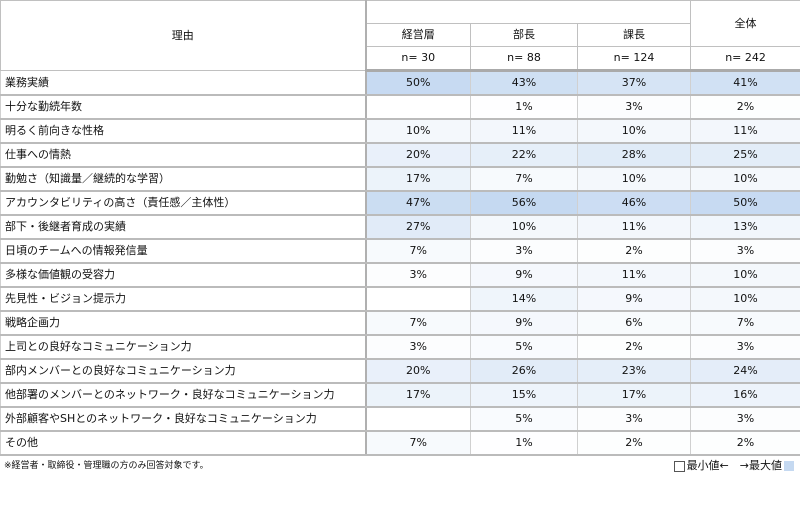 This screenshot has width=800, height=510. What do you see at coordinates (183, 299) in the screenshot?
I see `row-label: 先見性・ビジョン提示力` at bounding box center [183, 299].